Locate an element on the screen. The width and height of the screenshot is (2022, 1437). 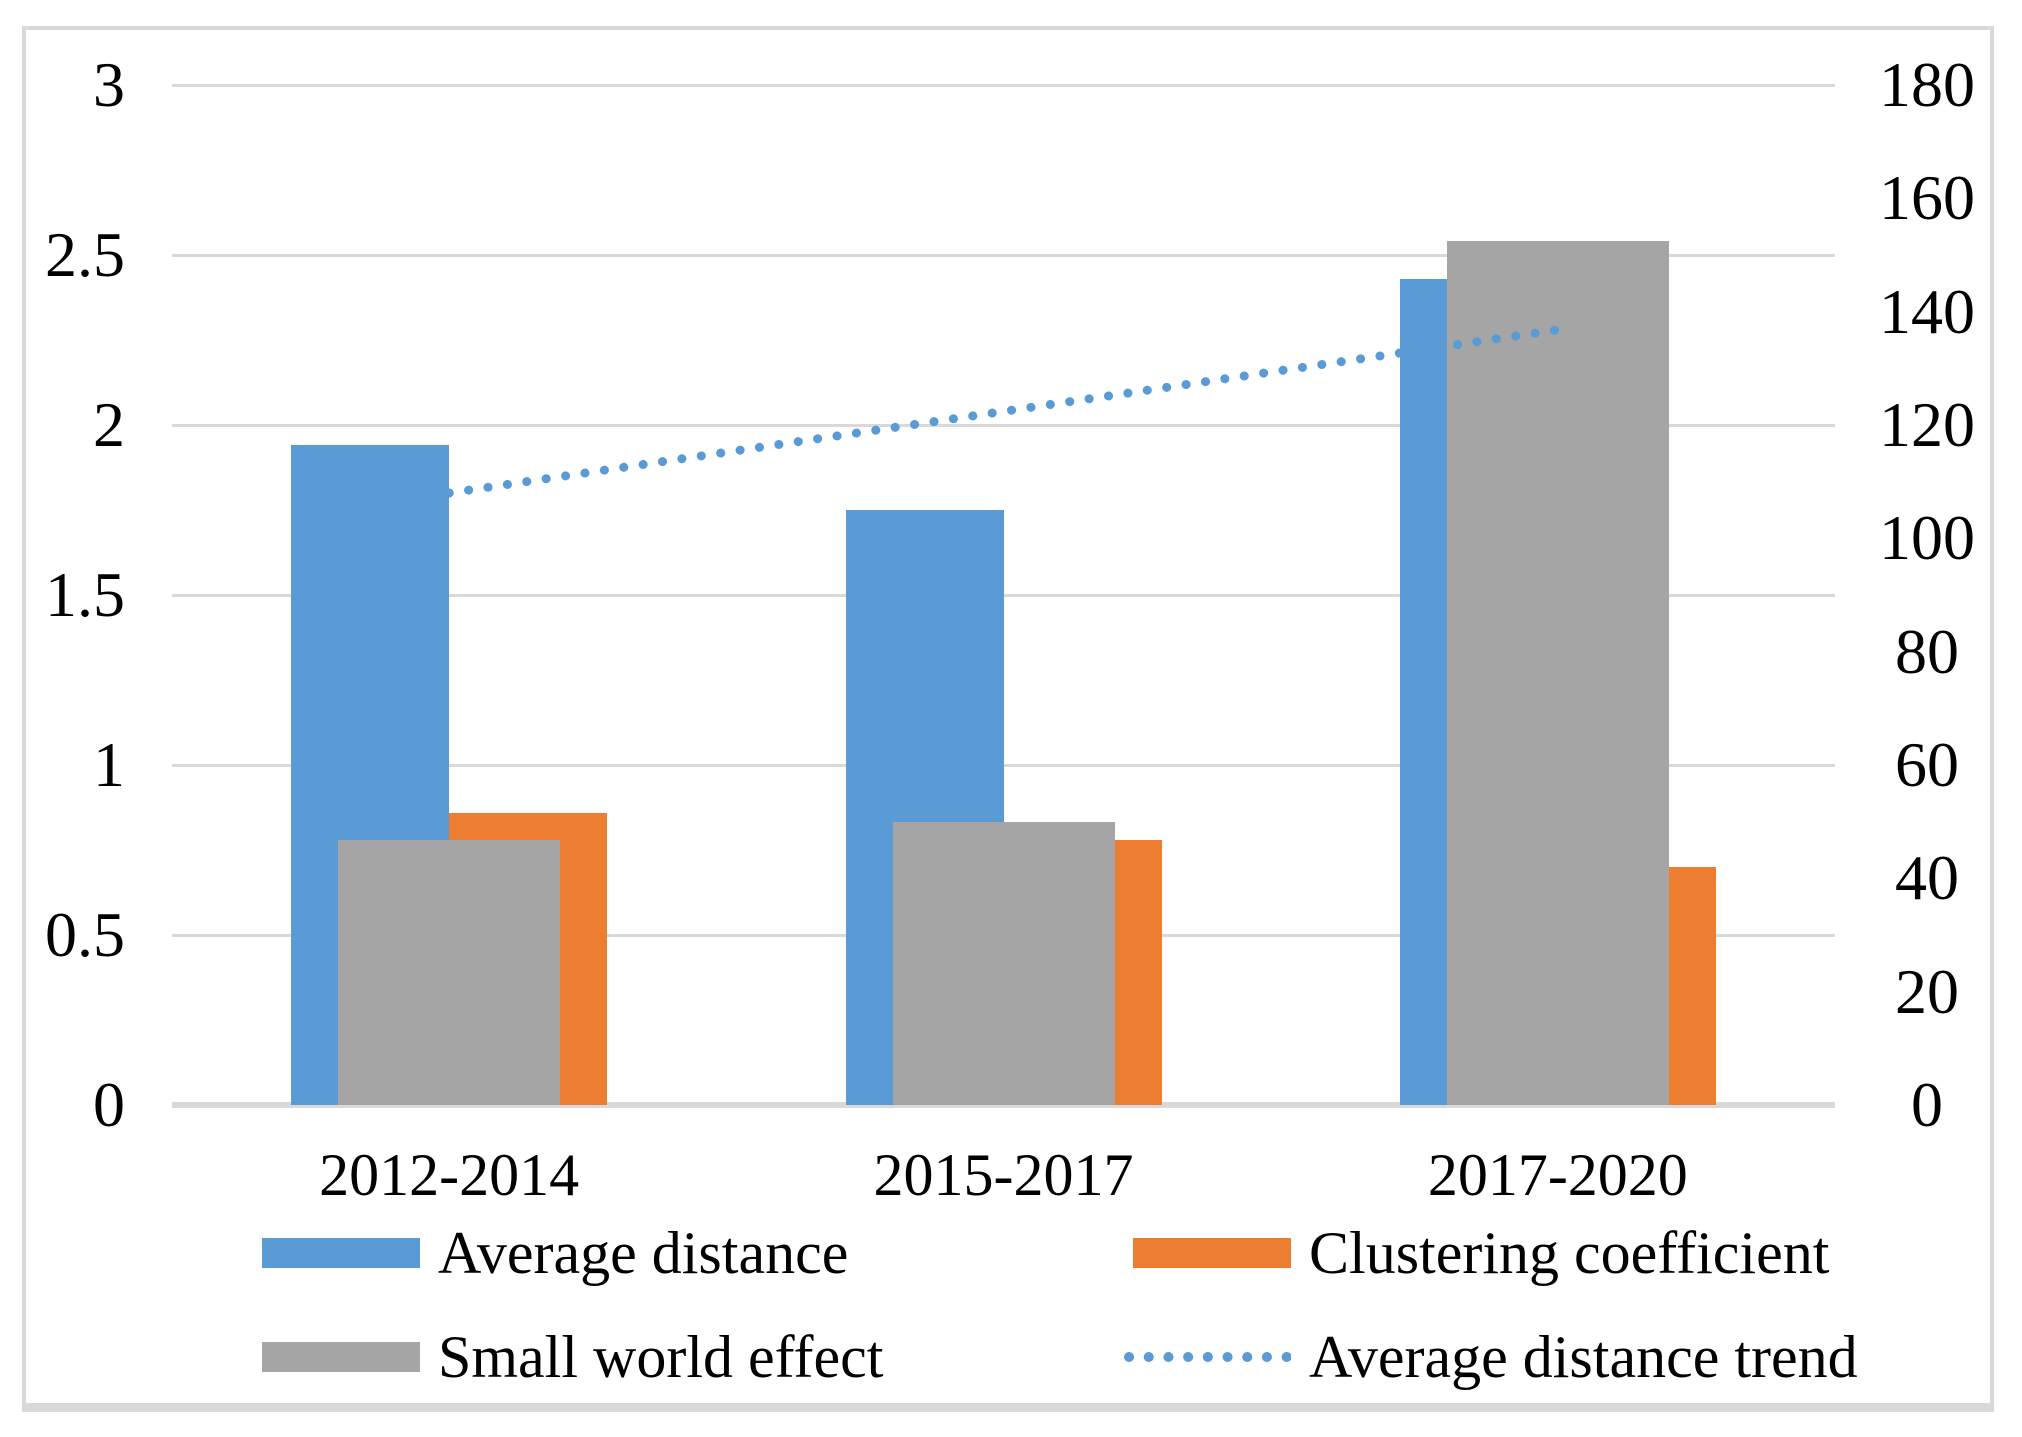
right-axis-tick: 60 is located at coordinates (1927, 764).